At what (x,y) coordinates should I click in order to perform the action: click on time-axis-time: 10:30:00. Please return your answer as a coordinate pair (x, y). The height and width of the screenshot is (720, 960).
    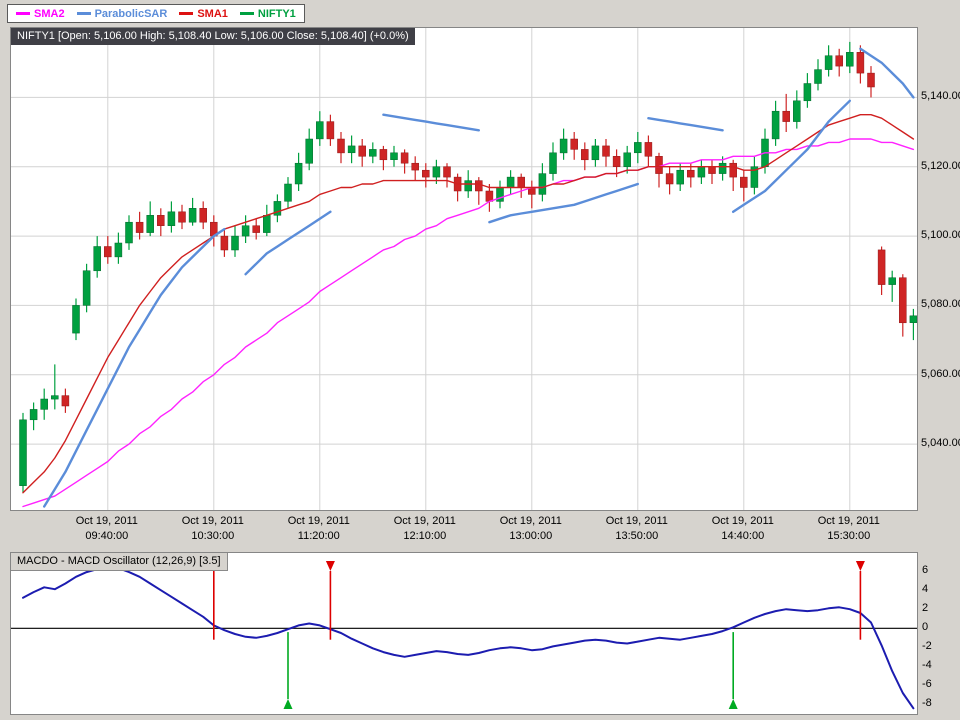
    Looking at the image, I should click on (213, 536).